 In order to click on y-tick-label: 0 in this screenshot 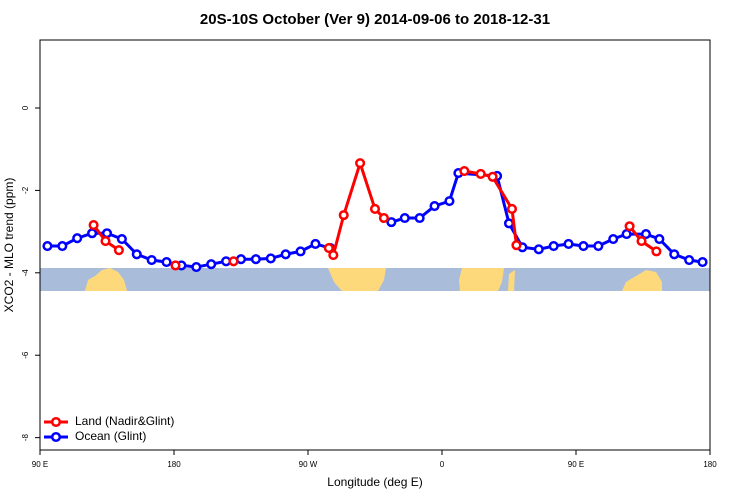, I will do `click(25, 107)`.